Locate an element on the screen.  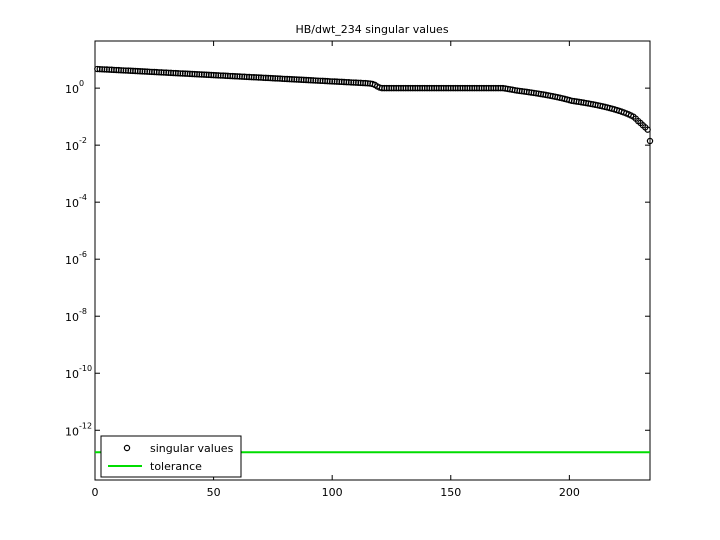
x-tick-label: 50 is located at coordinates (214, 492).